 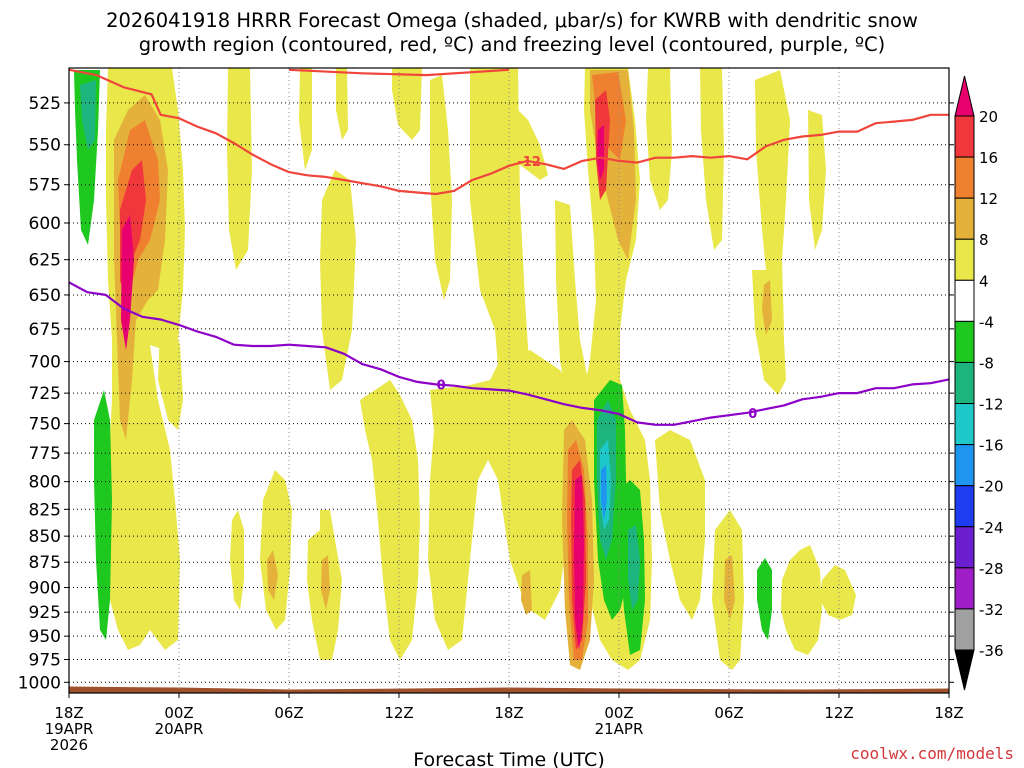 I want to click on y-tick-label-975: 975, so click(x=45, y=661).